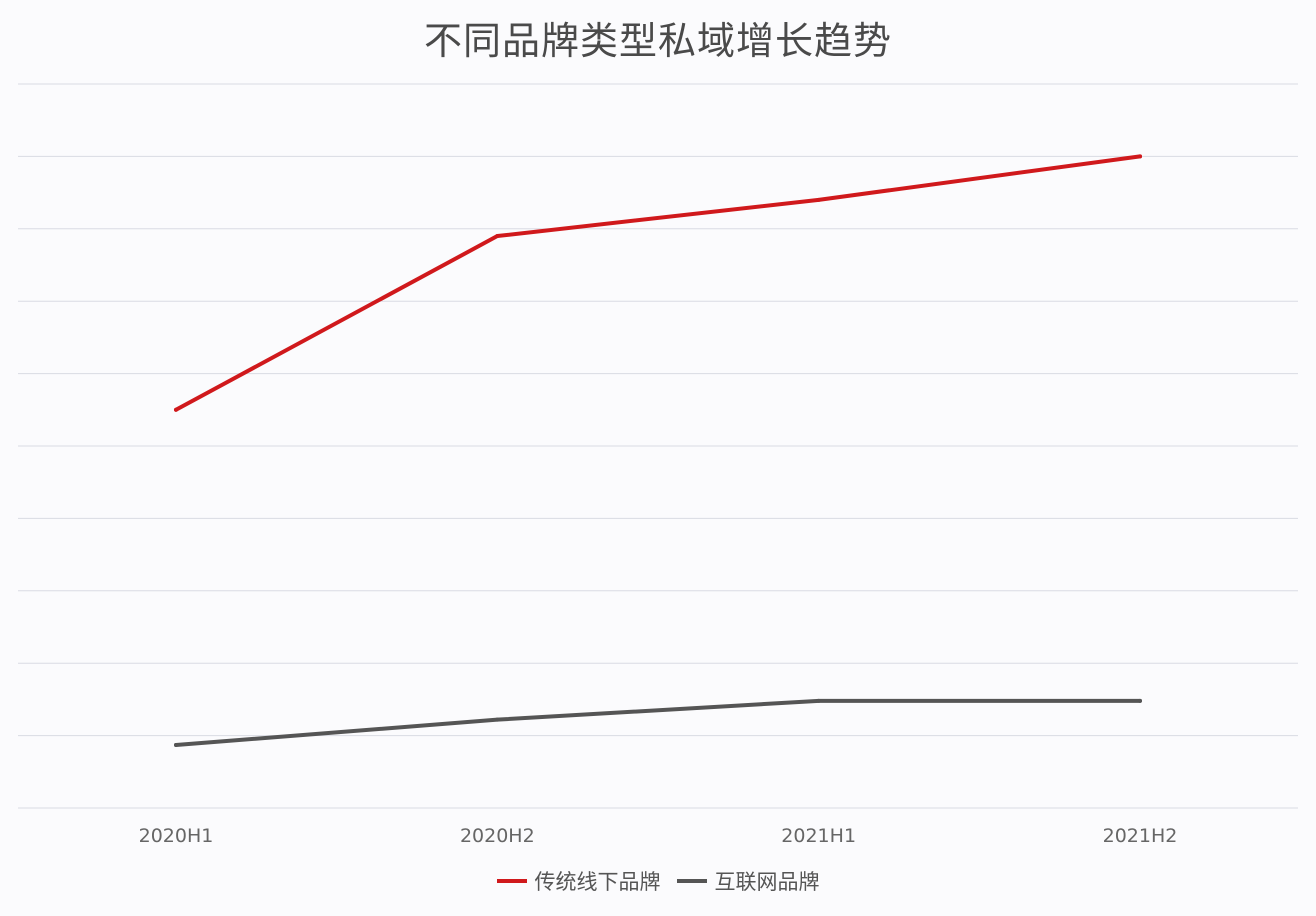  Describe the element at coordinates (818, 836) in the screenshot. I see `x-tick-label-2: 2021H1` at that location.